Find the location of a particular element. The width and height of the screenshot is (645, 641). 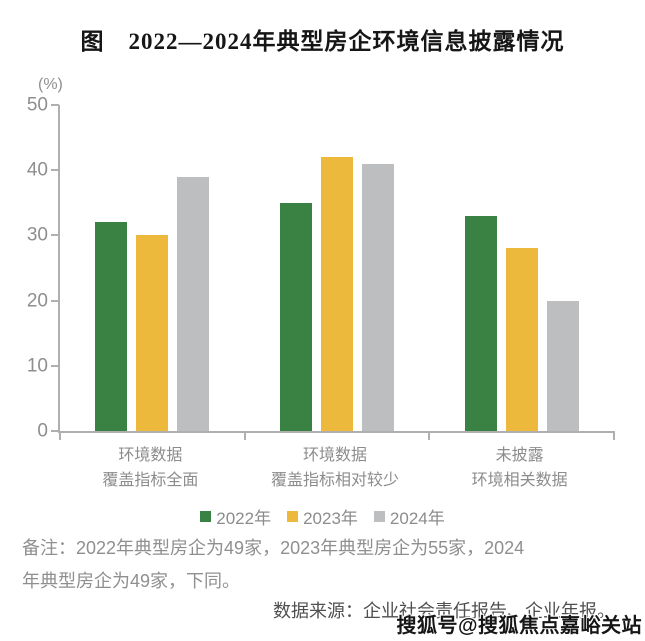

remark-line-2: 年典型房企为49家，下同。 is located at coordinates (131, 581).